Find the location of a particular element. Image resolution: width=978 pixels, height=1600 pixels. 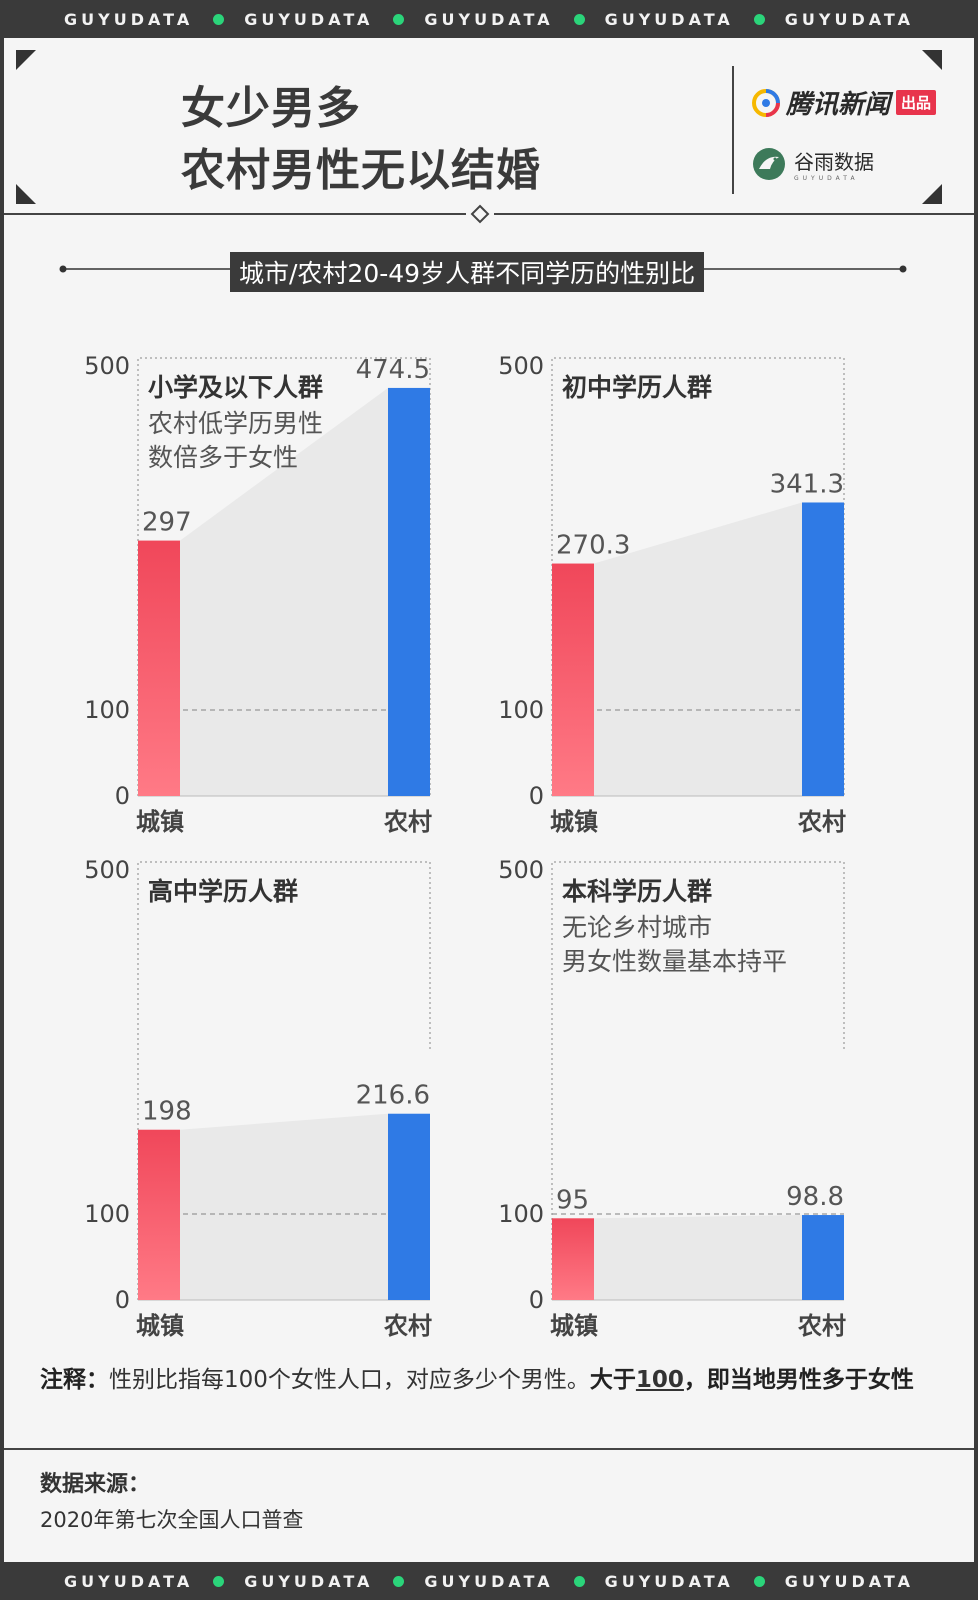

header-rule is located at coordinates (489, 214).